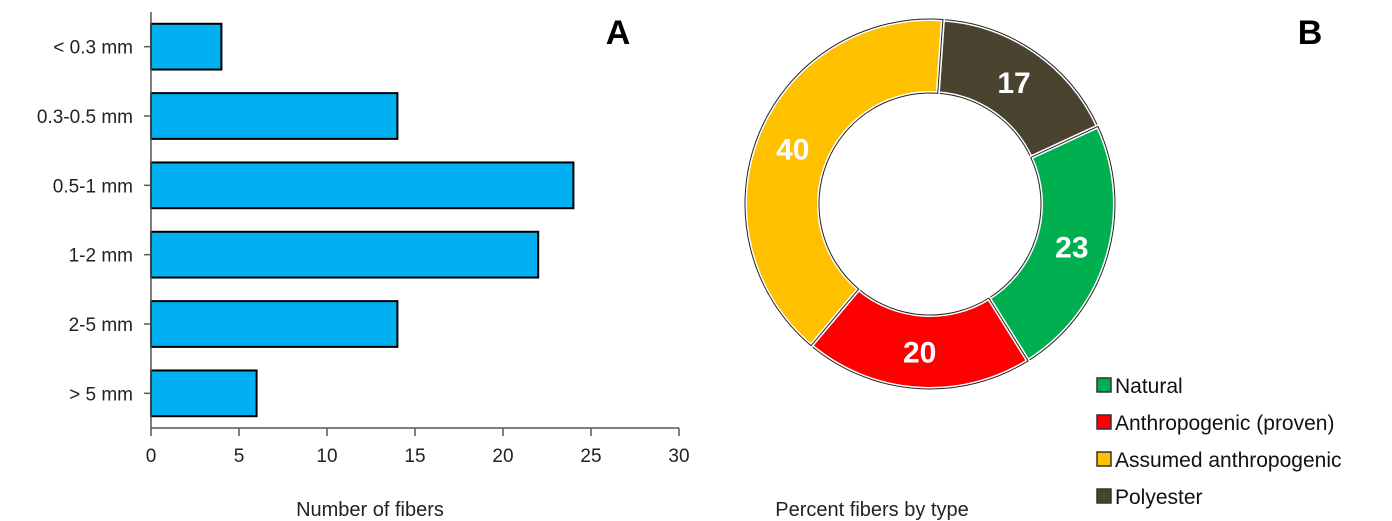 Image resolution: width=1392 pixels, height=521 pixels. I want to click on slice-outline-anthropogenic-proven, so click(919, 339).